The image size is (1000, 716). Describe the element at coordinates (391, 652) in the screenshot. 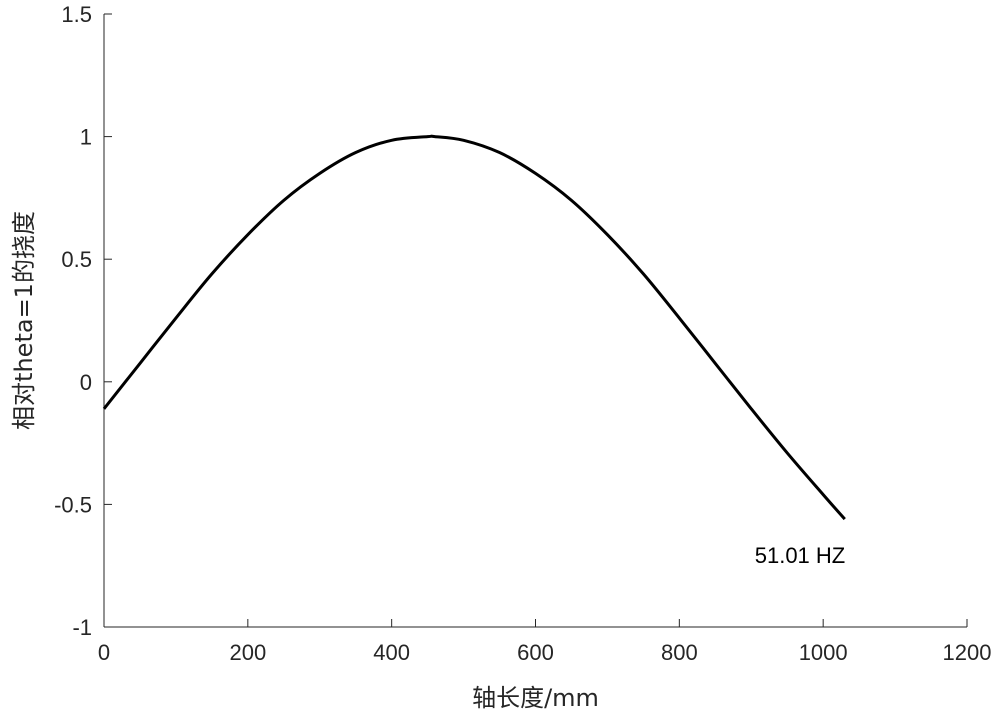

I see `x-tick-label: 400` at that location.